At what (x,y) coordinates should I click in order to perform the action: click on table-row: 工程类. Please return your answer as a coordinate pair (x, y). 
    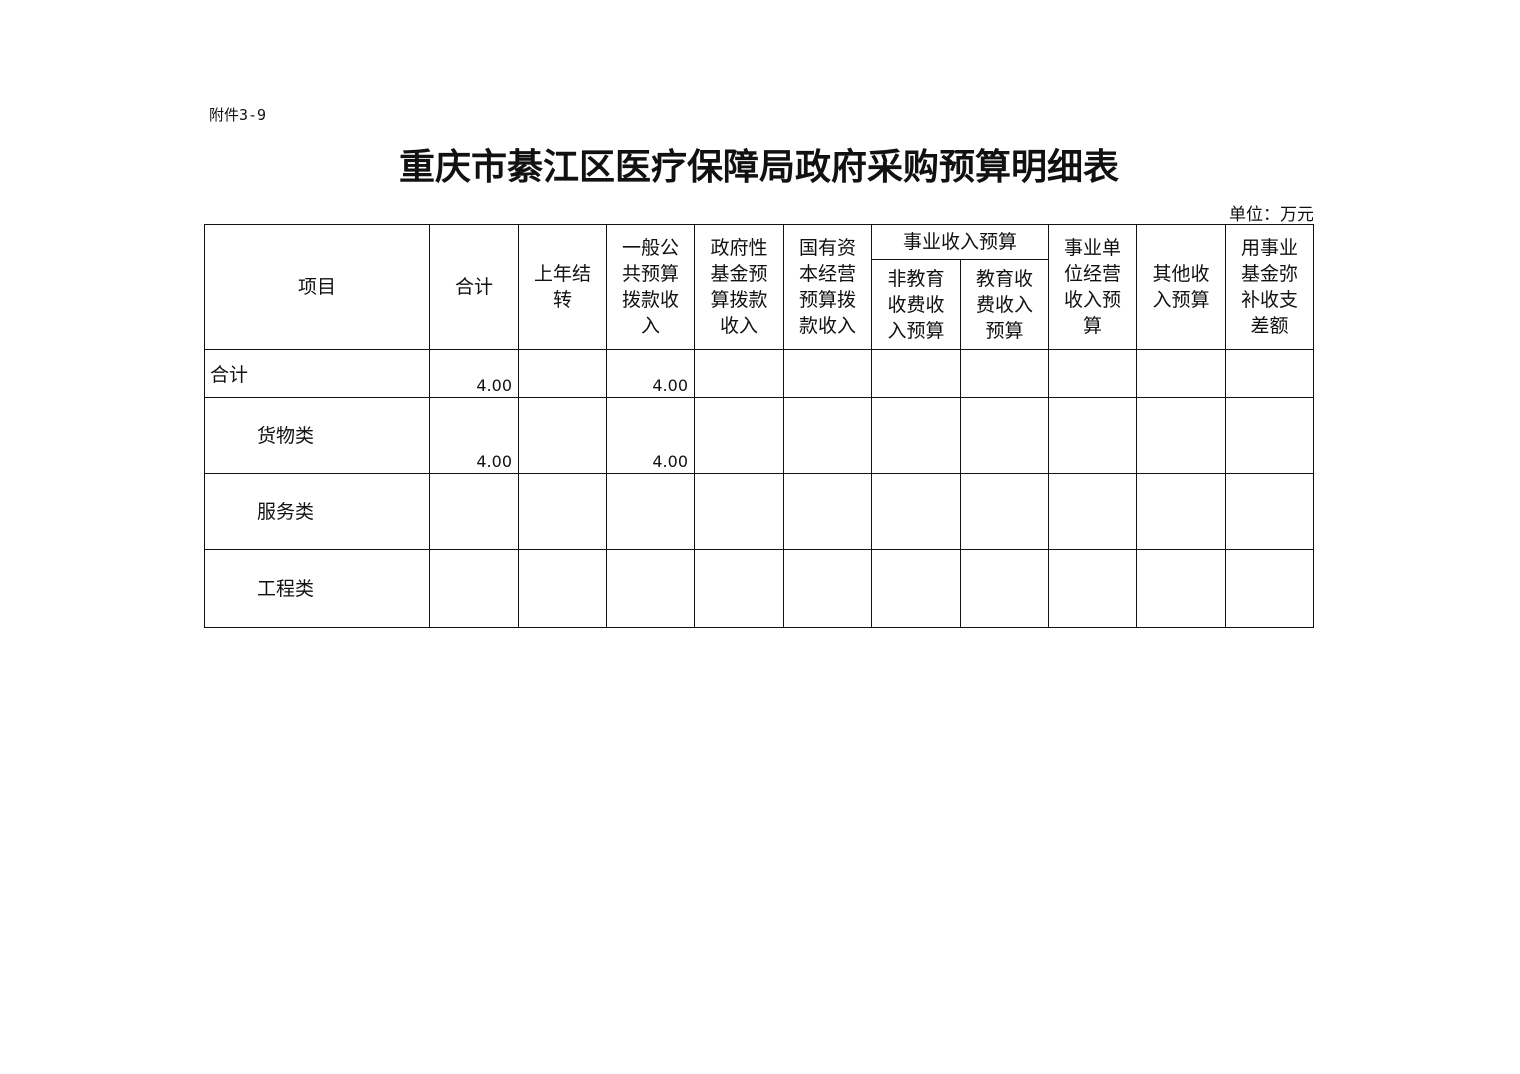
    Looking at the image, I should click on (759, 588).